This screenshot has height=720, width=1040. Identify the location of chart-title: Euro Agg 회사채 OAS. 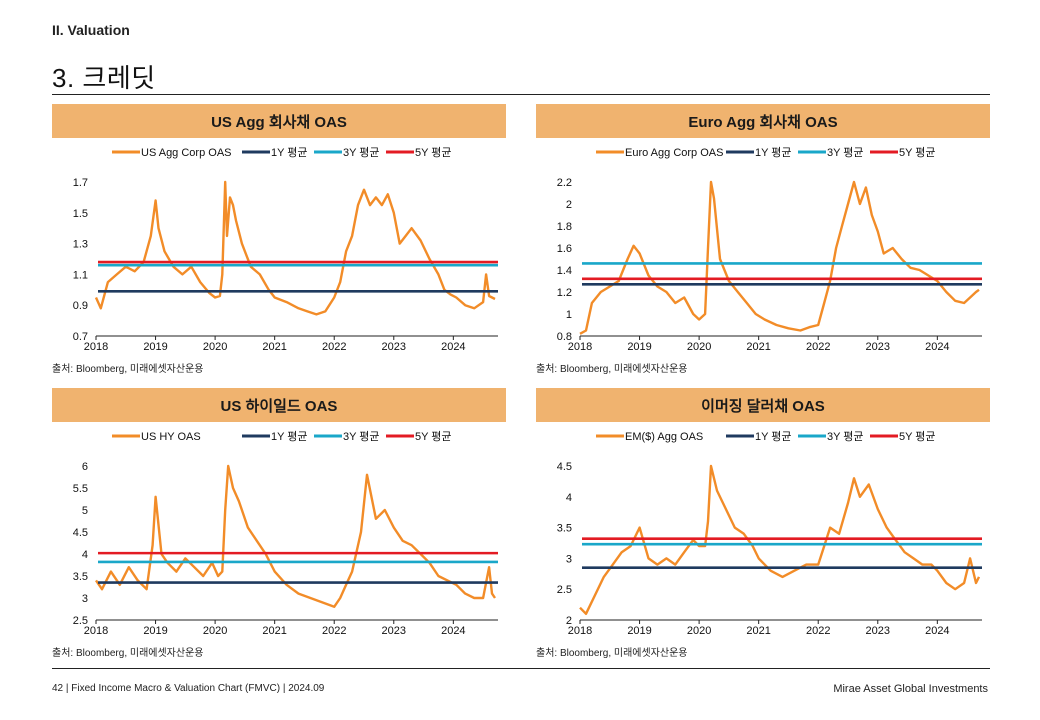
(763, 121).